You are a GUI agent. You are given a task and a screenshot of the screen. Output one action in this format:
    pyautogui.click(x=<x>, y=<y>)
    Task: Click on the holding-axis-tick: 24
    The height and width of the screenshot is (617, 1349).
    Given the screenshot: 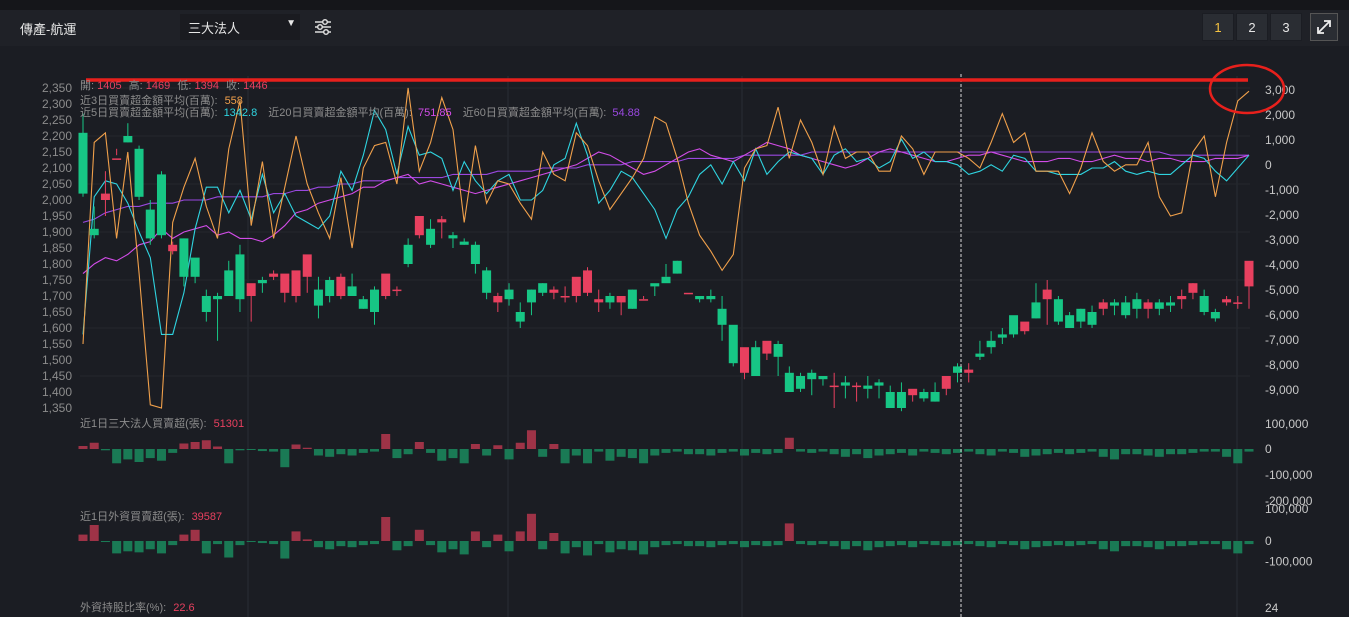 What is the action you would take?
    pyautogui.click(x=1272, y=608)
    